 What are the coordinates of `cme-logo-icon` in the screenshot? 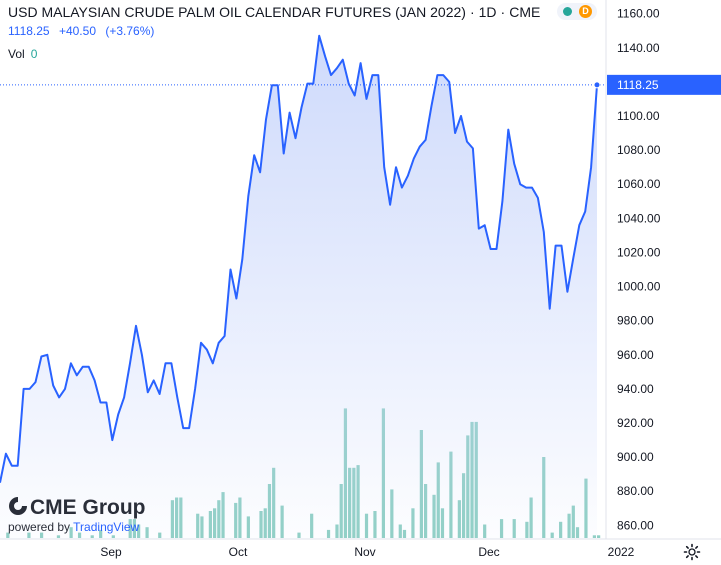 It's located at (18, 506).